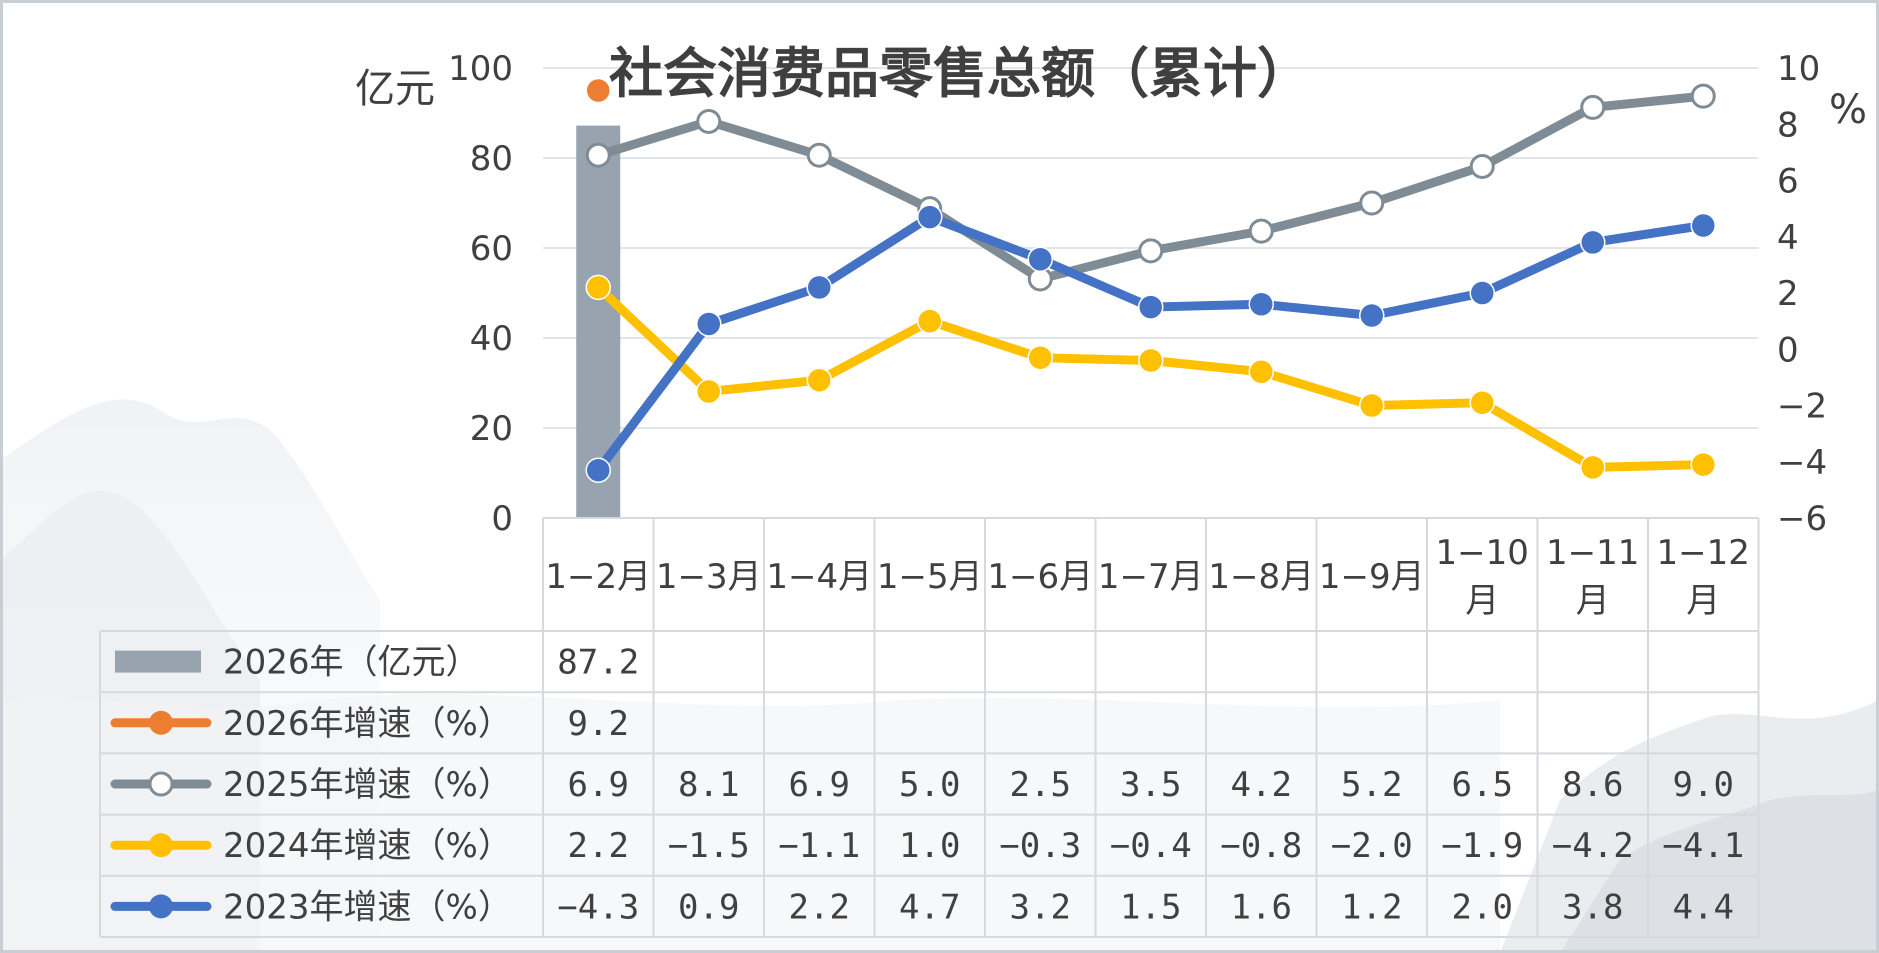  Describe the element at coordinates (1703, 785) in the screenshot. I see `data-label: 9.0` at that location.